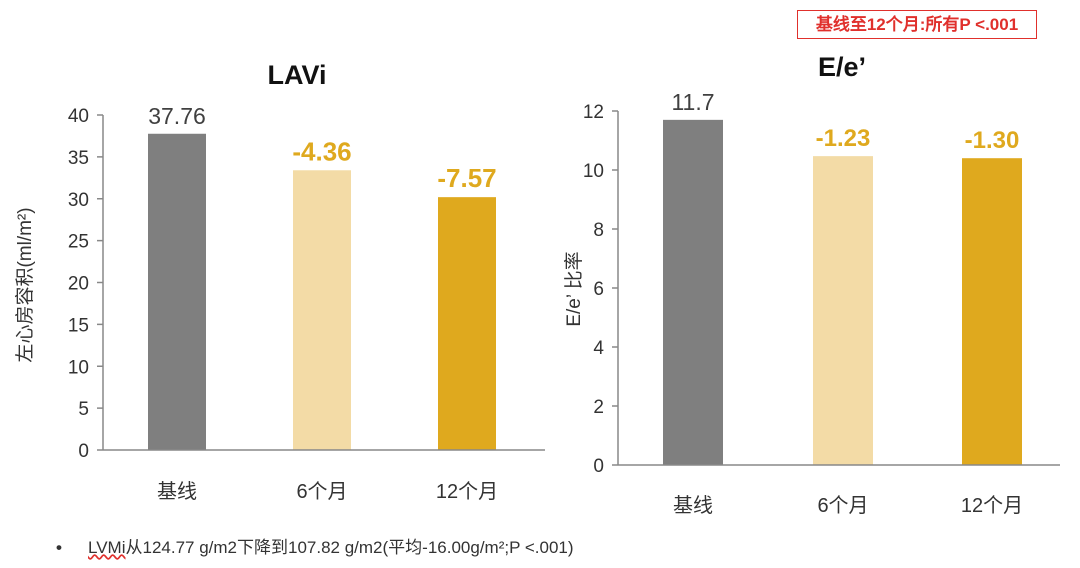 The image size is (1080, 568). Describe the element at coordinates (917, 24) in the screenshot. I see `significance-annotation: 基线至12个月:所有P <.001` at that location.